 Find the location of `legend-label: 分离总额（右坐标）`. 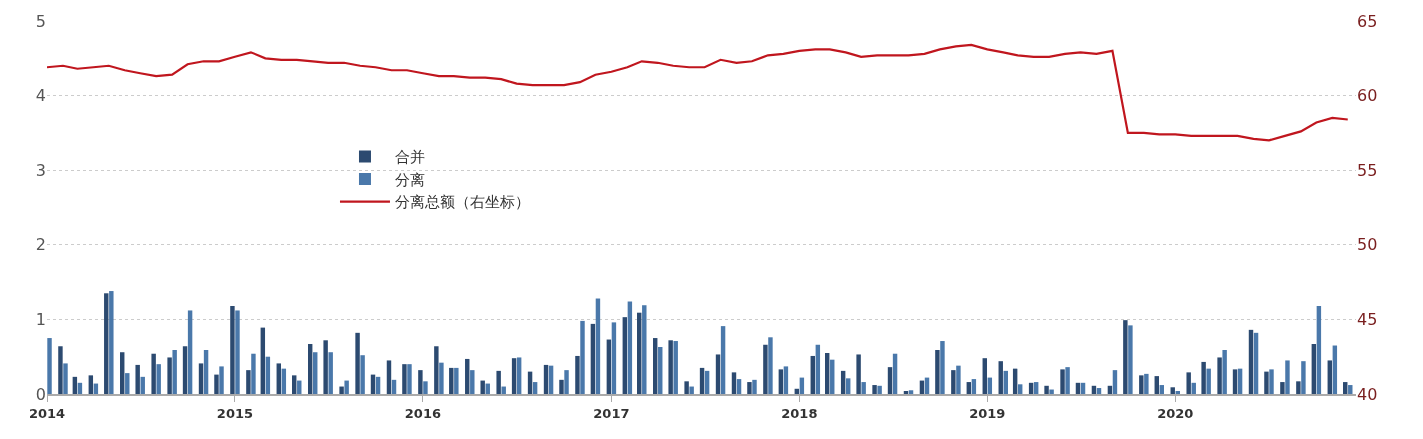

legend-label: 分离总额（右坐标） is located at coordinates (462, 202).